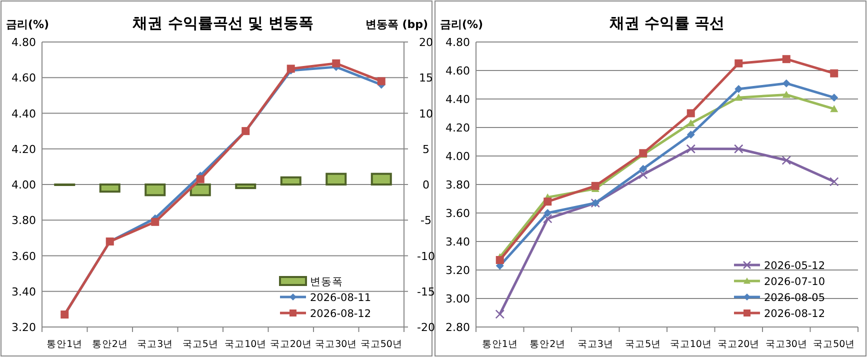 This screenshot has width=868, height=358. Describe the element at coordinates (396, 24) in the screenshot. I see `y2-axis-title: 변동폭 (bp)` at that location.